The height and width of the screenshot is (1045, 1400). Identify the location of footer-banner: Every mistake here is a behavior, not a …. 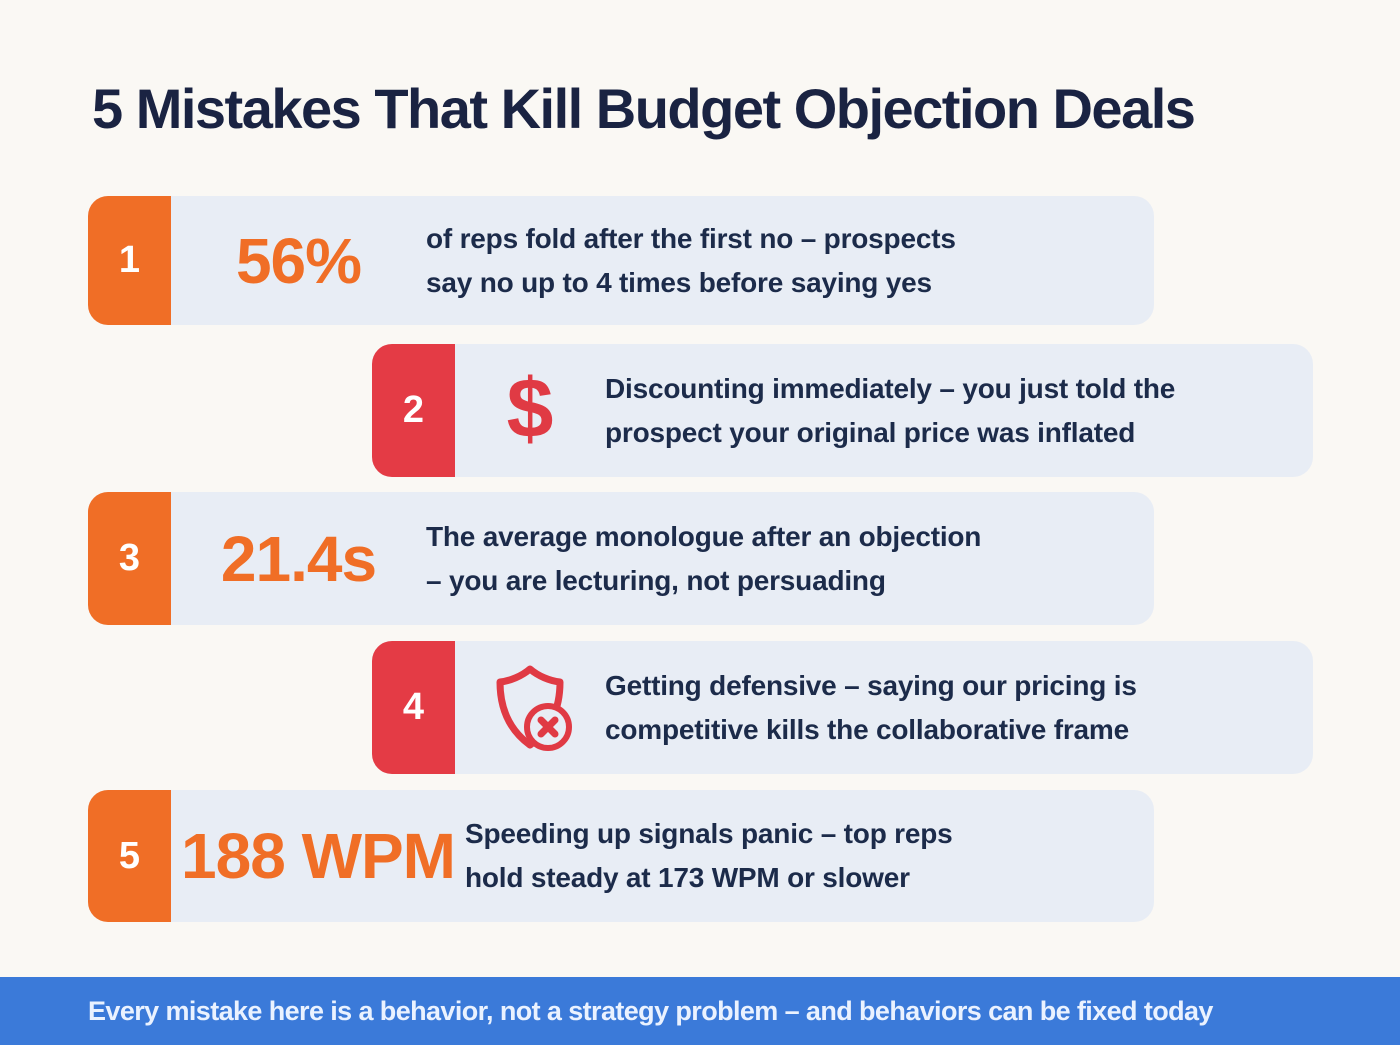
(700, 1011).